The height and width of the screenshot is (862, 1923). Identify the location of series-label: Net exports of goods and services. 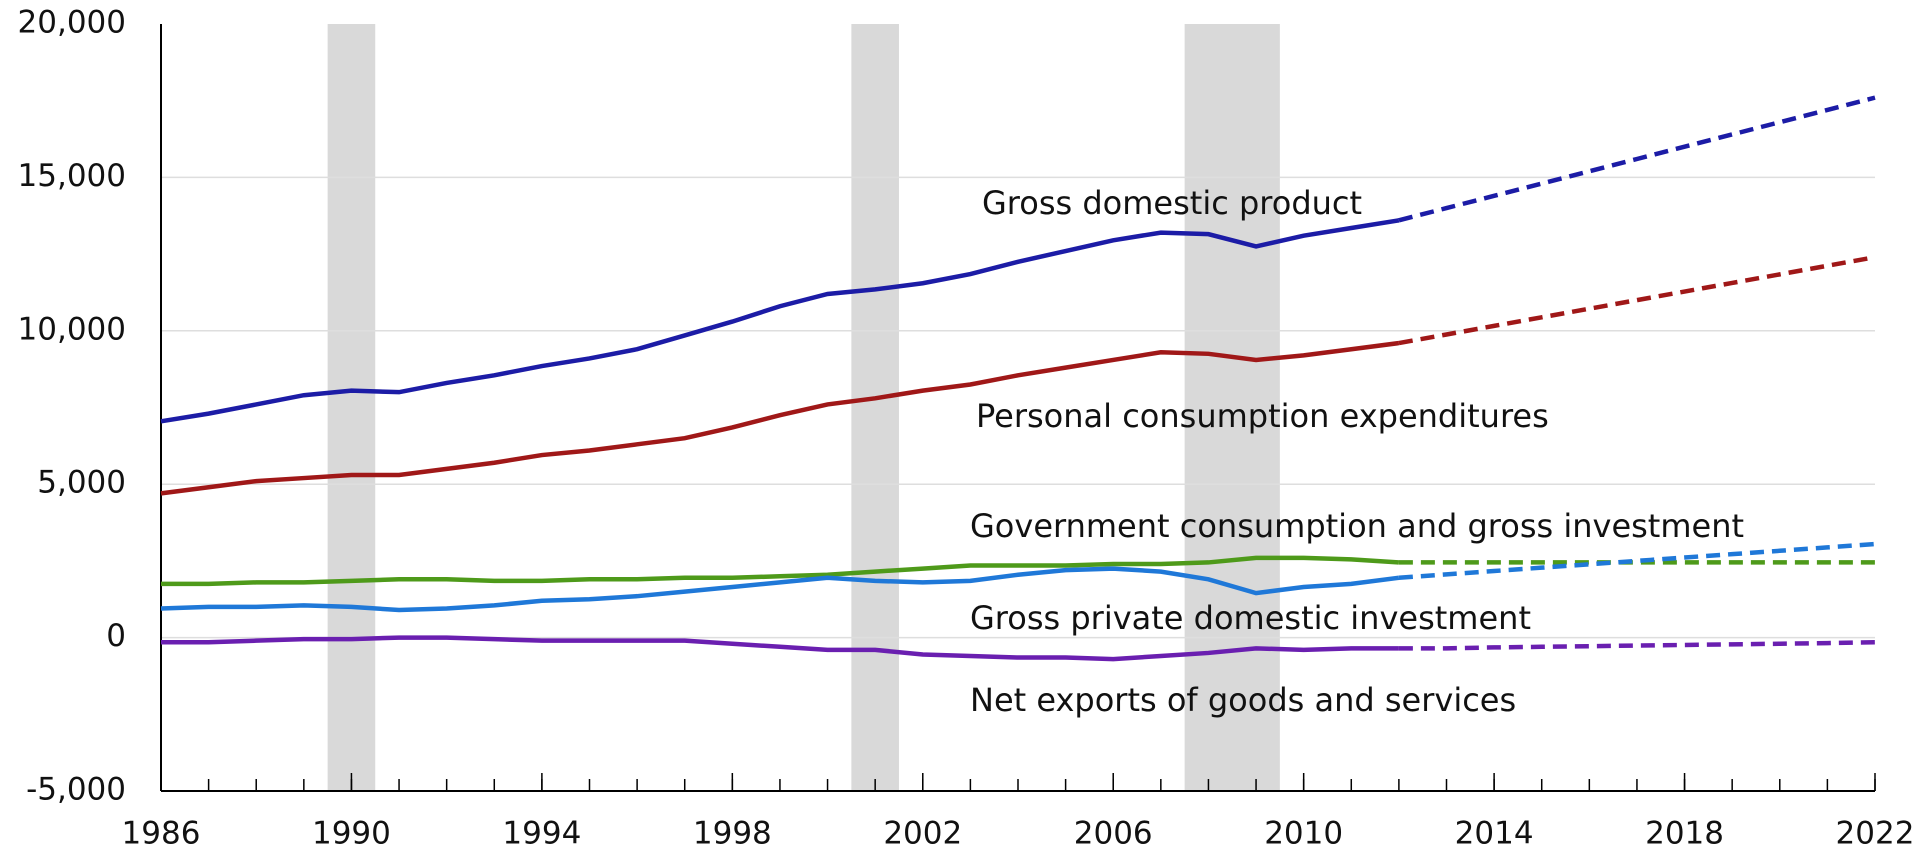
(1243, 700).